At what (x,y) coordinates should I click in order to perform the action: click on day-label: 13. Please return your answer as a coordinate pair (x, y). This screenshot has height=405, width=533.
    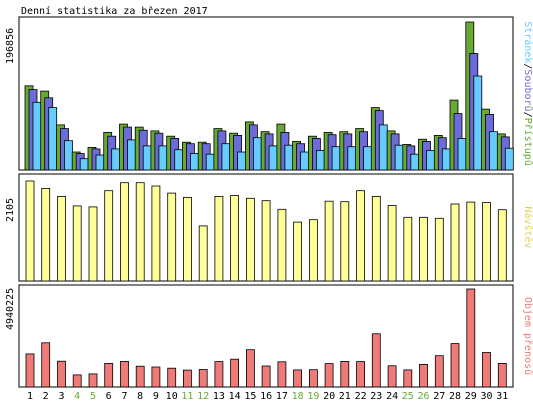
    Looking at the image, I should click on (219, 396).